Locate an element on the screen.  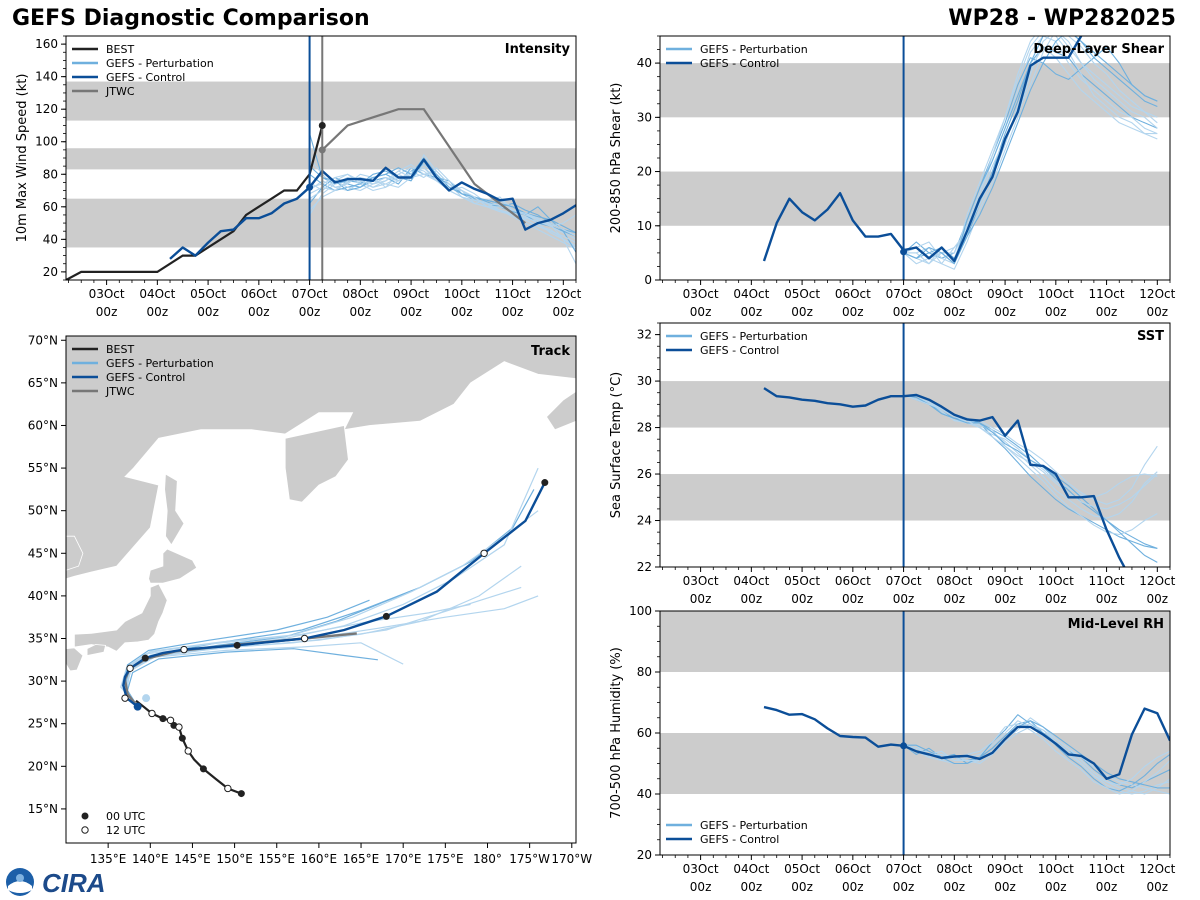
shear-ylabel: 200-850 hPa Shear (kt) is located at coordinates (616, 158).